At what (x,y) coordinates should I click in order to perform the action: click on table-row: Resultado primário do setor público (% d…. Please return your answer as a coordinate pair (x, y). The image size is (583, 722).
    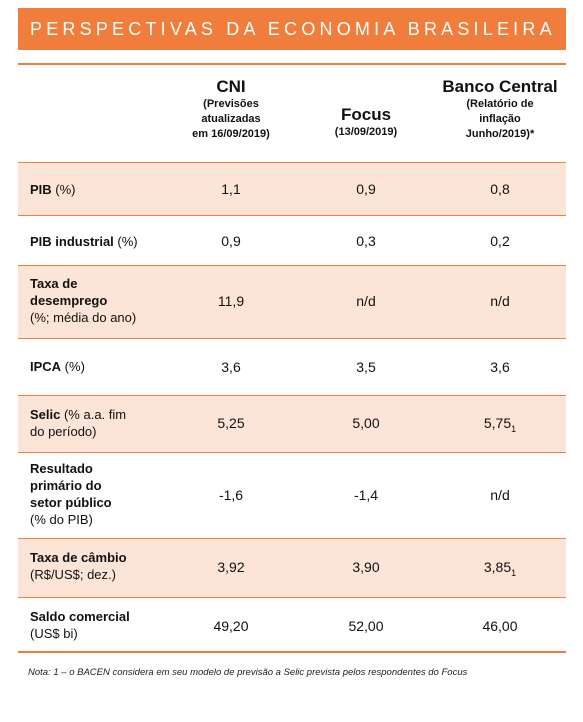
    Looking at the image, I should click on (292, 496).